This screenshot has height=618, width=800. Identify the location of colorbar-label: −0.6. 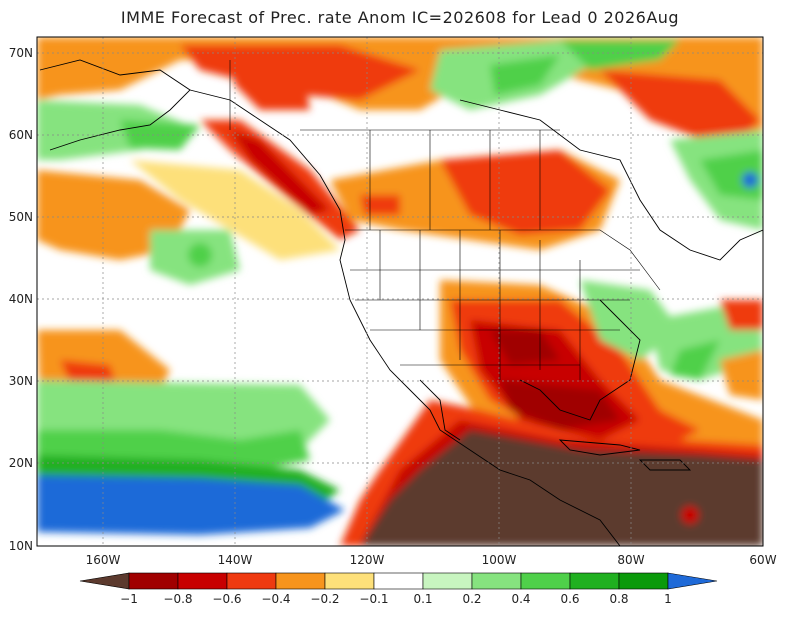
(226, 599).